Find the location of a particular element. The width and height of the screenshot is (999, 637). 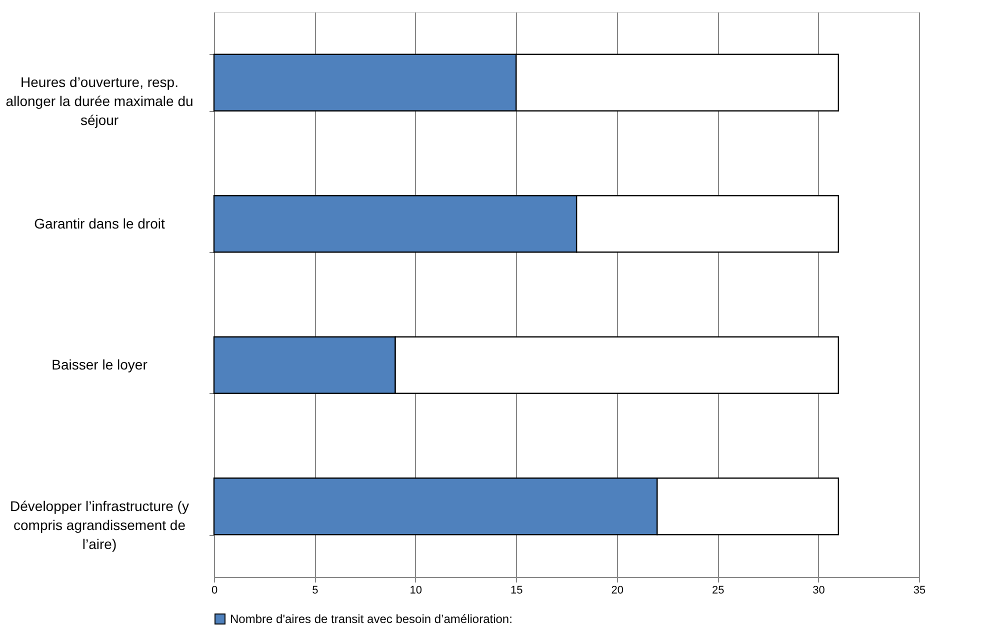

y-tick-label: Baisser le loyer is located at coordinates (100, 364).